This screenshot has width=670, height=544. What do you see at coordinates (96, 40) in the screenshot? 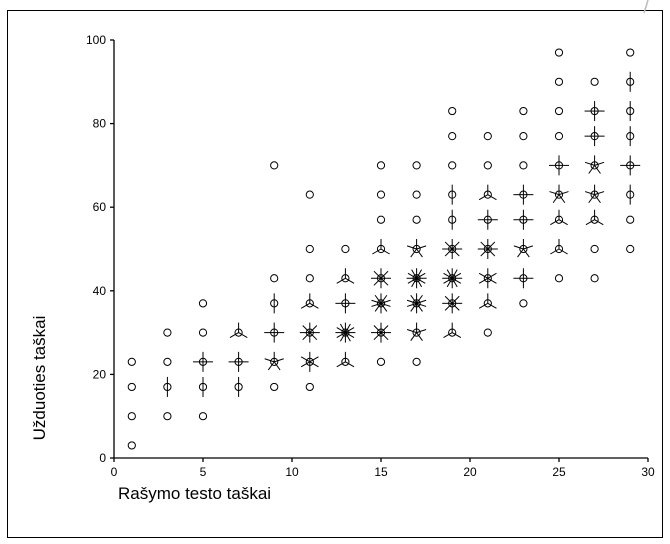
I see `y-tick-label-5: 100` at bounding box center [96, 40].